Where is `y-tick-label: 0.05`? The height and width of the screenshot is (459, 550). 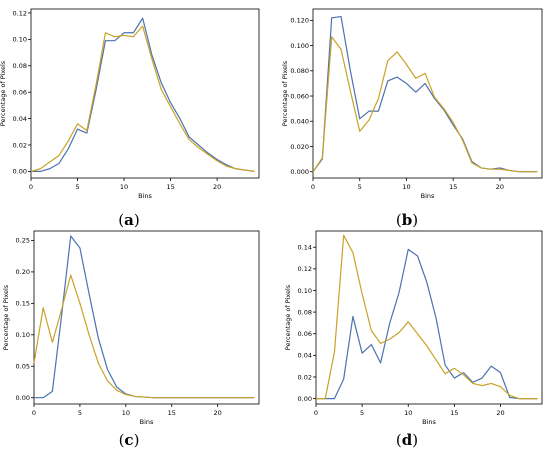
y-tick-label: 0.05 is located at coordinates (23, 367).